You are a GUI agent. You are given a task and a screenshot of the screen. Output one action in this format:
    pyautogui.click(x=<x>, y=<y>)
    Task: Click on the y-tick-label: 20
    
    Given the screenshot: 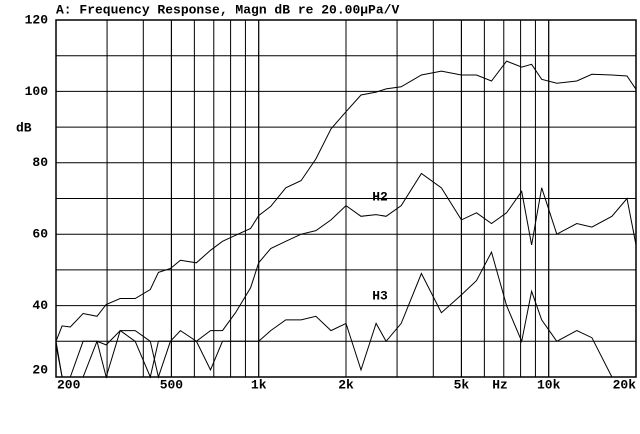 What is the action you would take?
    pyautogui.click(x=40, y=369)
    